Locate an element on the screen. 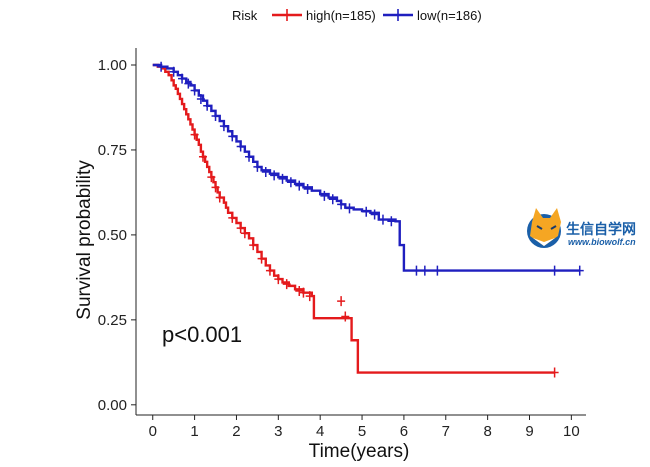  x-tick-label: 1 is located at coordinates (194, 431).